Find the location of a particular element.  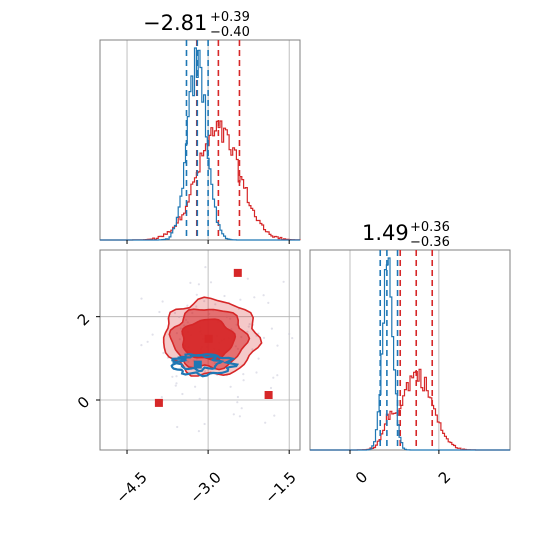

title-param-2-plus: +0.36 is located at coordinates (430, 227).